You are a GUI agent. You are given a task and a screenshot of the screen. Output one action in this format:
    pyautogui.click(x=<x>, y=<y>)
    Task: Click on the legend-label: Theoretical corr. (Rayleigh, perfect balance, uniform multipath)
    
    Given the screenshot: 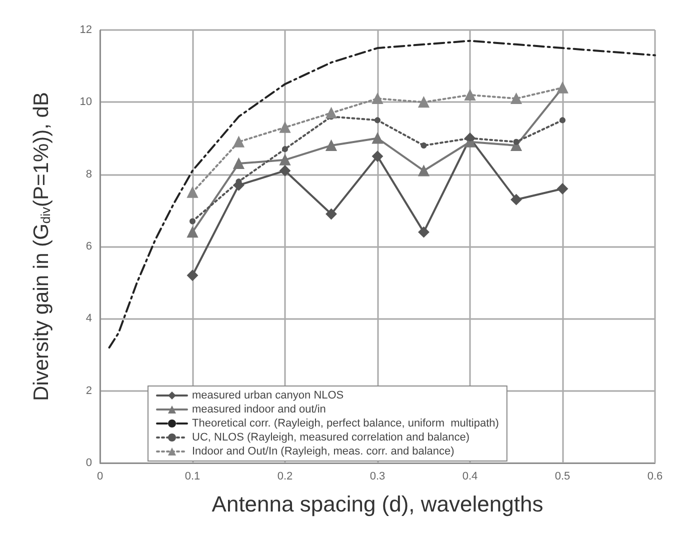 What is the action you would take?
    pyautogui.click(x=345, y=424)
    